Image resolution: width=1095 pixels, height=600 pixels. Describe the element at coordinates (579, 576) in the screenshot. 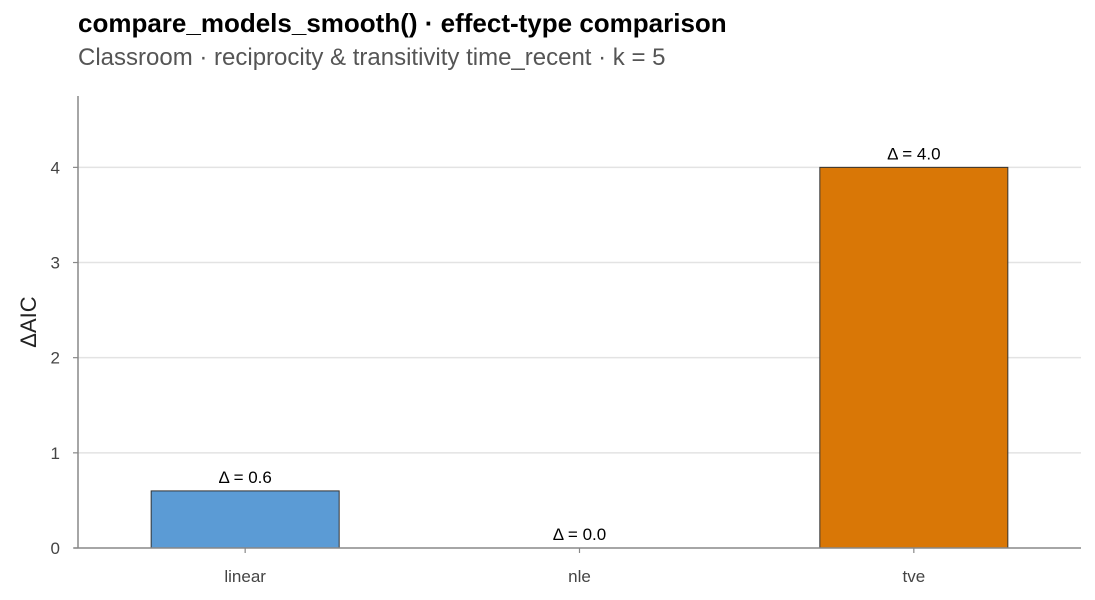

I see `x-tick-label-nle: nle` at that location.